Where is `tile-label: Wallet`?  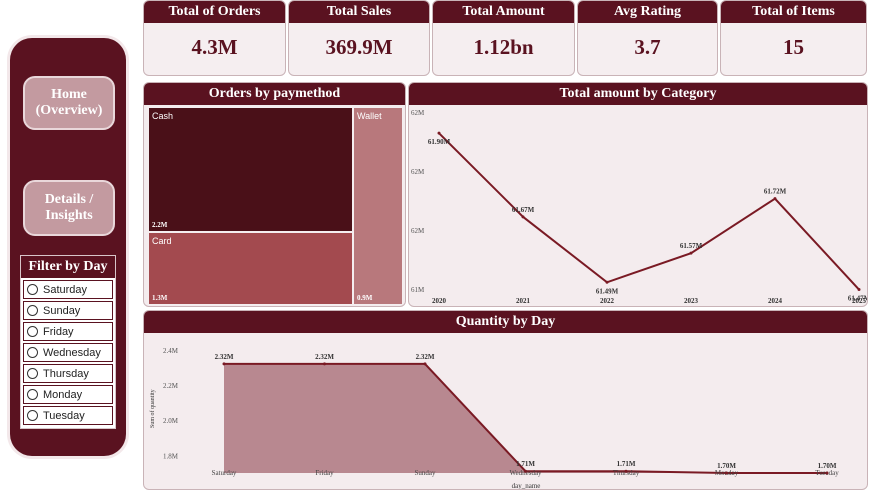 tile-label: Wallet is located at coordinates (369, 116).